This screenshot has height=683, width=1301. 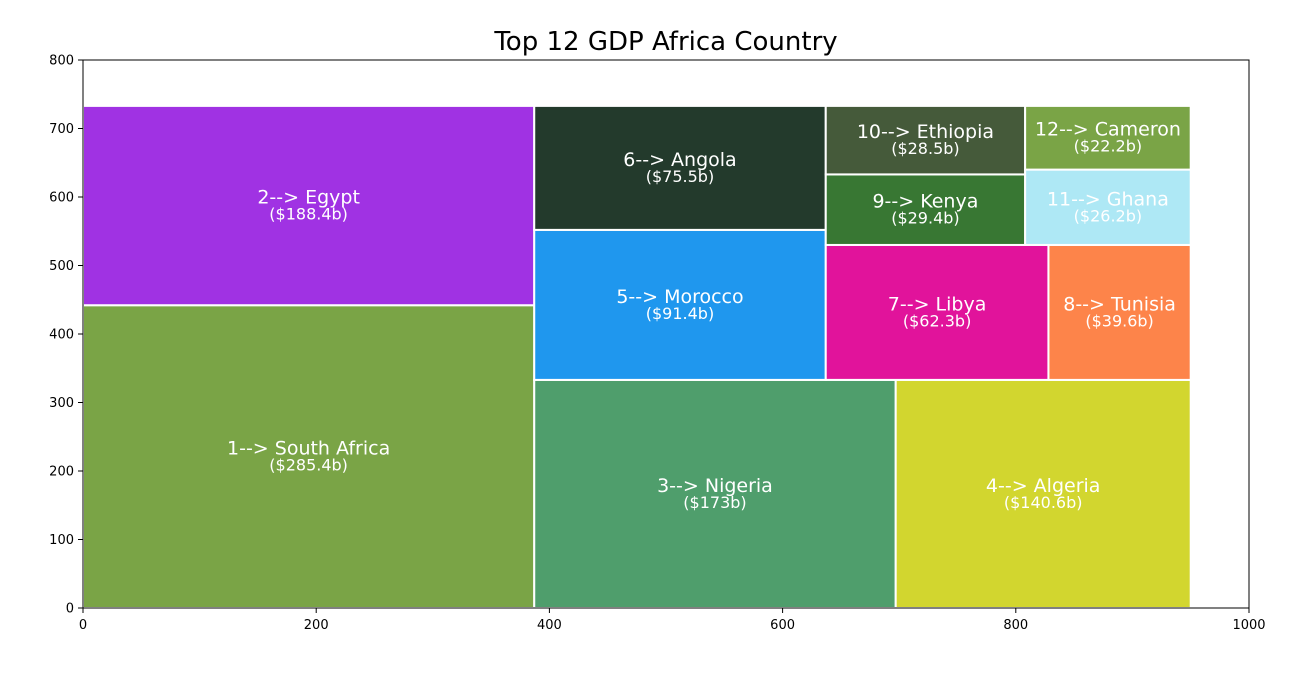 I want to click on treemap-cell: 2--> Egypt($188.4b), so click(x=309, y=205).